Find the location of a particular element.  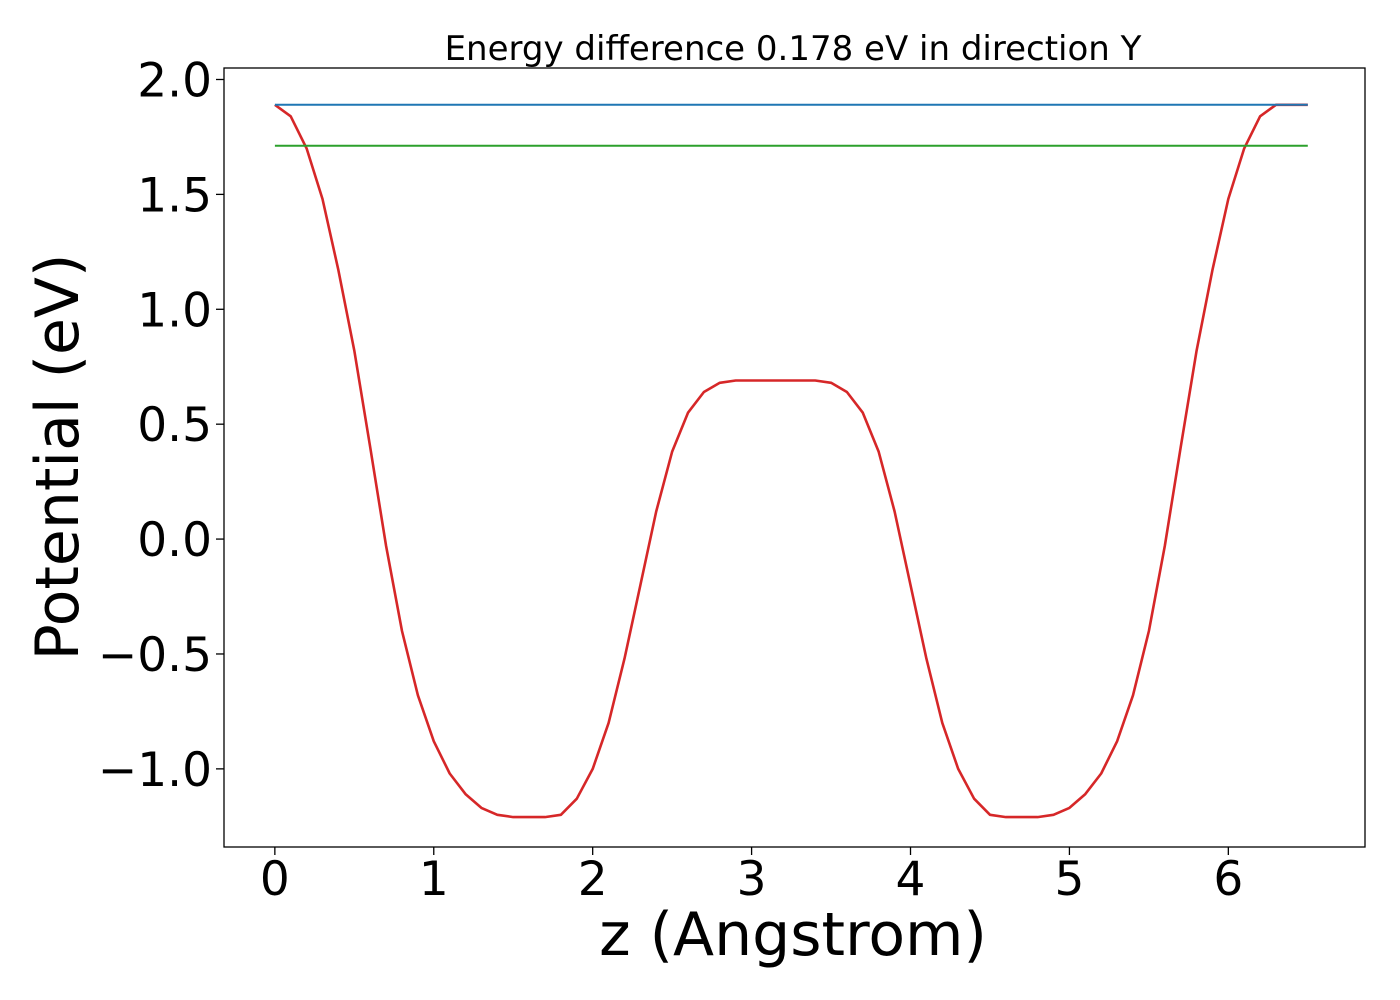

y-axis-label: Potential (eV) is located at coordinates (58, 457).